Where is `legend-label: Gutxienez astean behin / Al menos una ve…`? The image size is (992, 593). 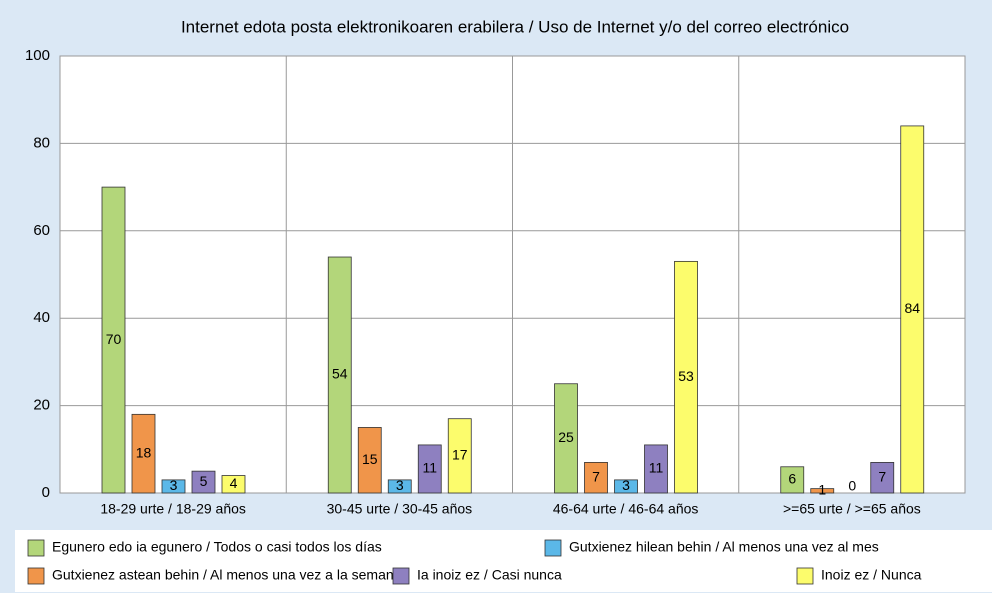 legend-label: Gutxienez astean behin / Al menos una ve… is located at coordinates (227, 575).